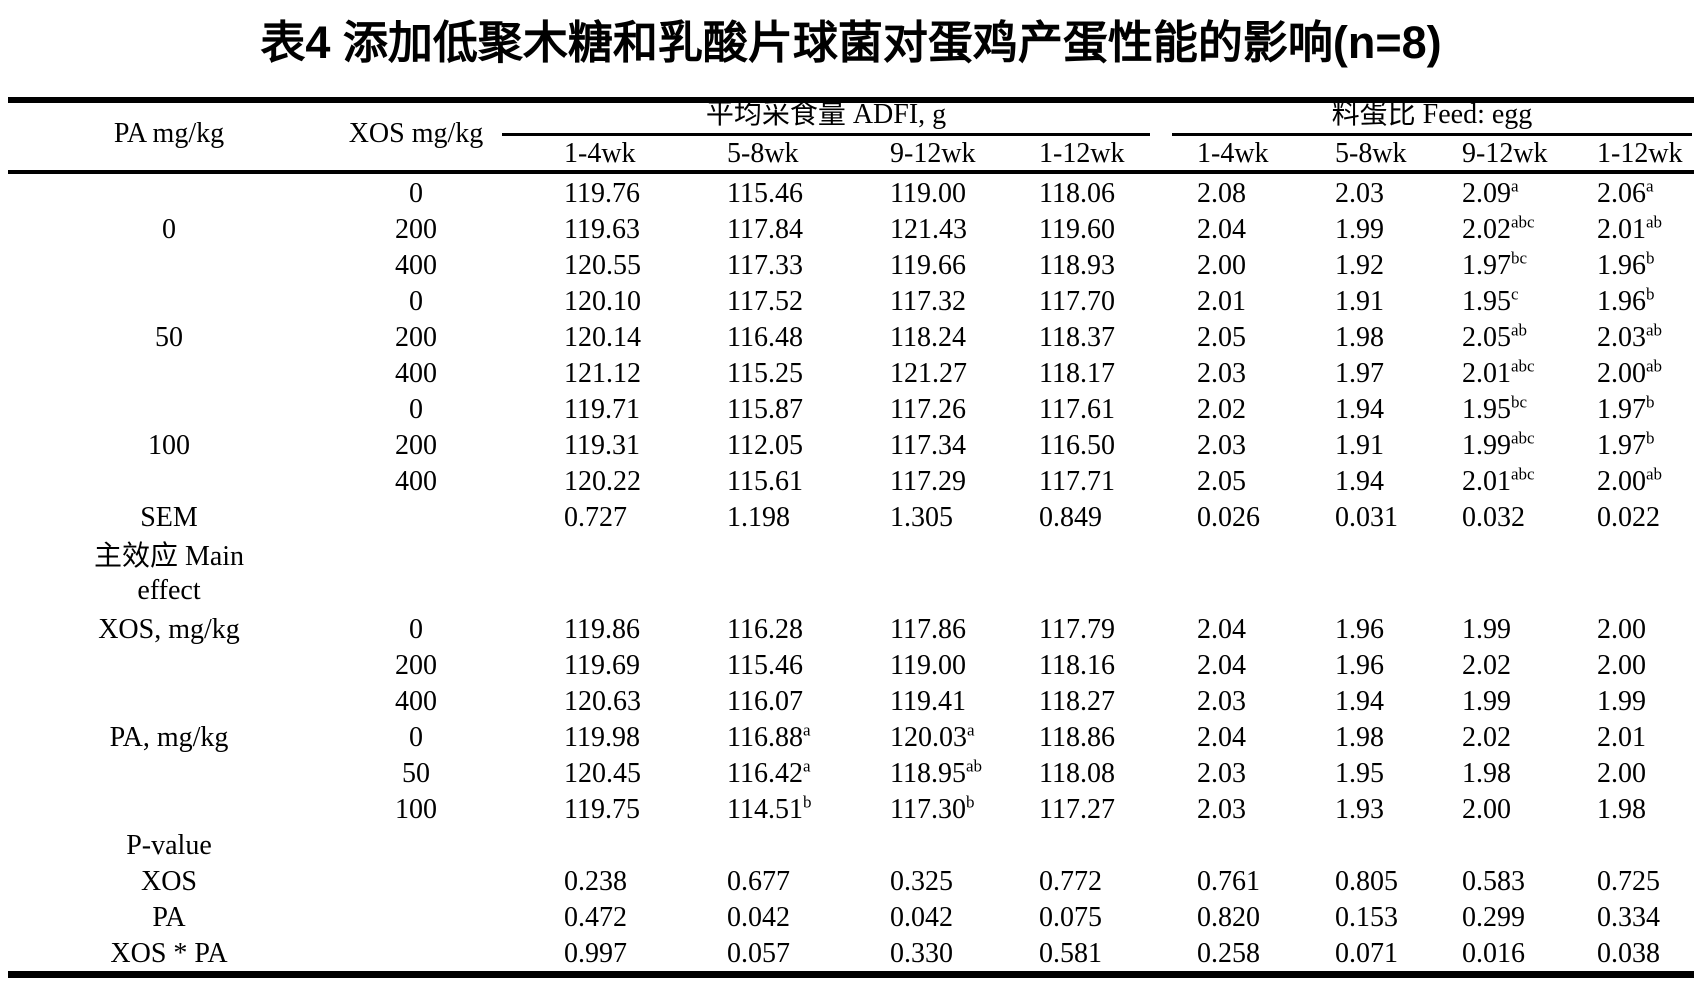  Describe the element at coordinates (416, 809) in the screenshot. I see `xos-level: 100` at that location.